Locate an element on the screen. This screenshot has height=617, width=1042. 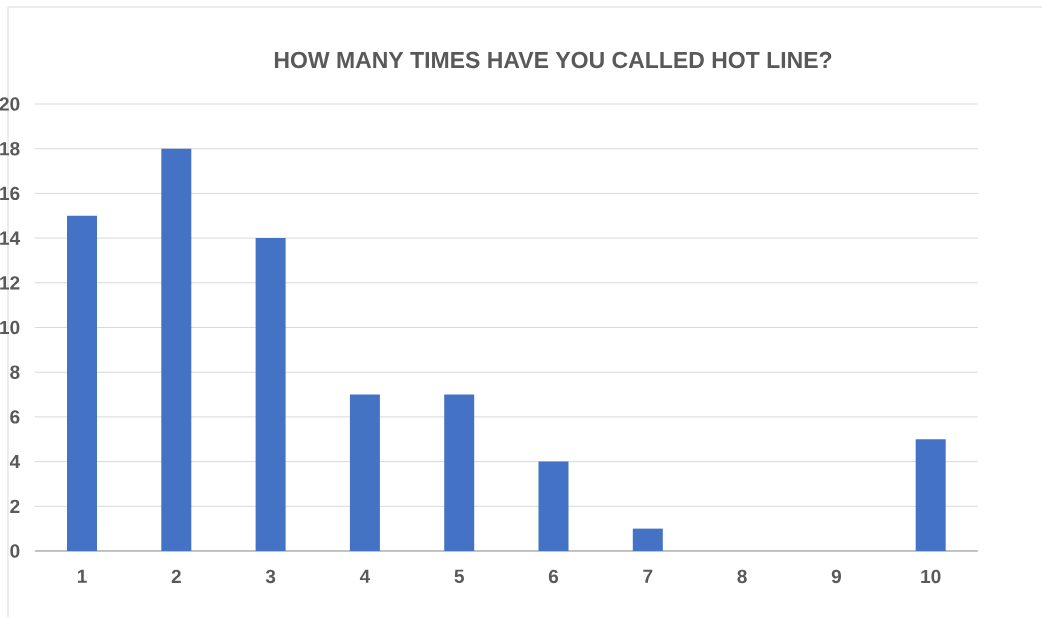
x-tick-label: 10 is located at coordinates (931, 576).